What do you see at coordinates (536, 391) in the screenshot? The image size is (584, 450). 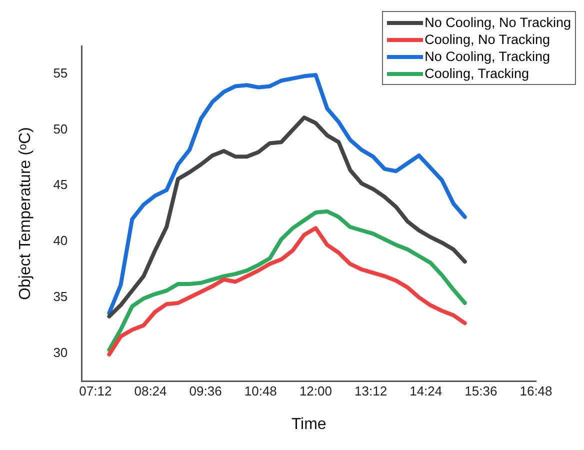 I see `x-tick-label: 16:48` at bounding box center [536, 391].